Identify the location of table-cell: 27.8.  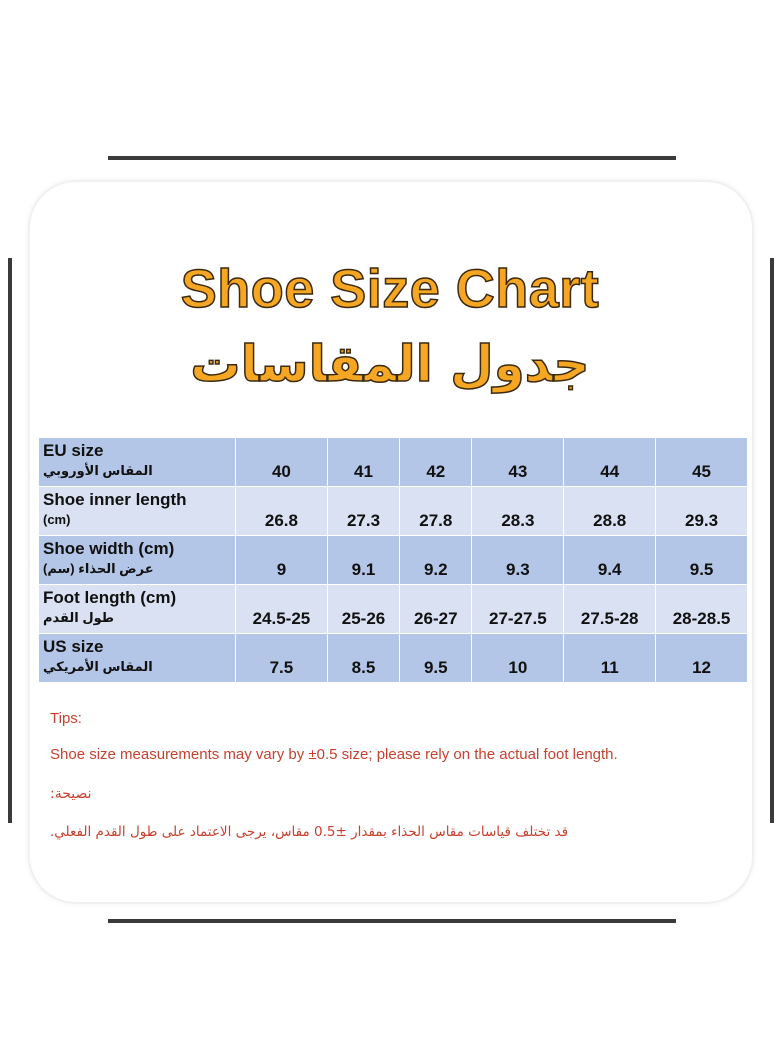
(436, 511).